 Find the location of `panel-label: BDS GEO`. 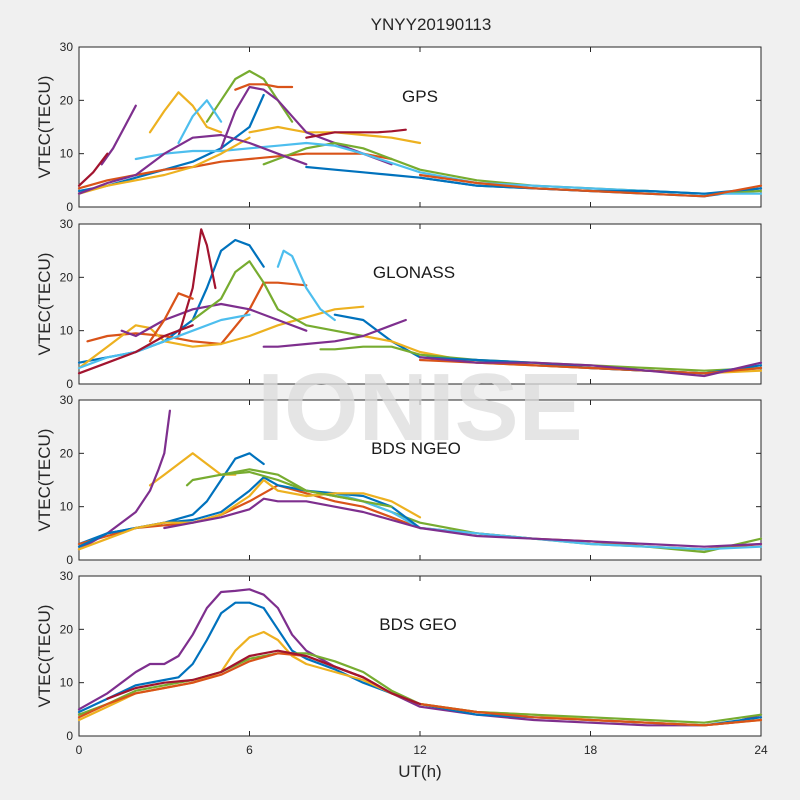

panel-label: BDS GEO is located at coordinates (417, 624).